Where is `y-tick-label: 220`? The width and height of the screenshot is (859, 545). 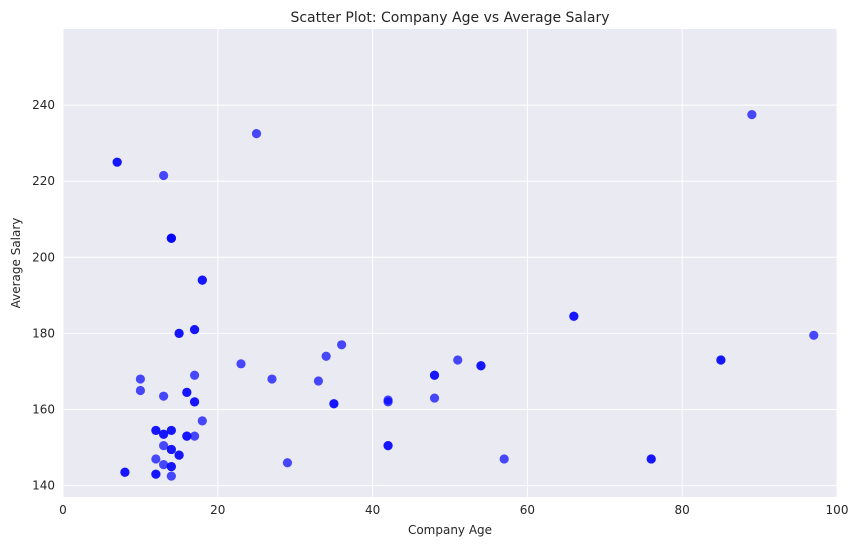 y-tick-label: 220 is located at coordinates (43, 181).